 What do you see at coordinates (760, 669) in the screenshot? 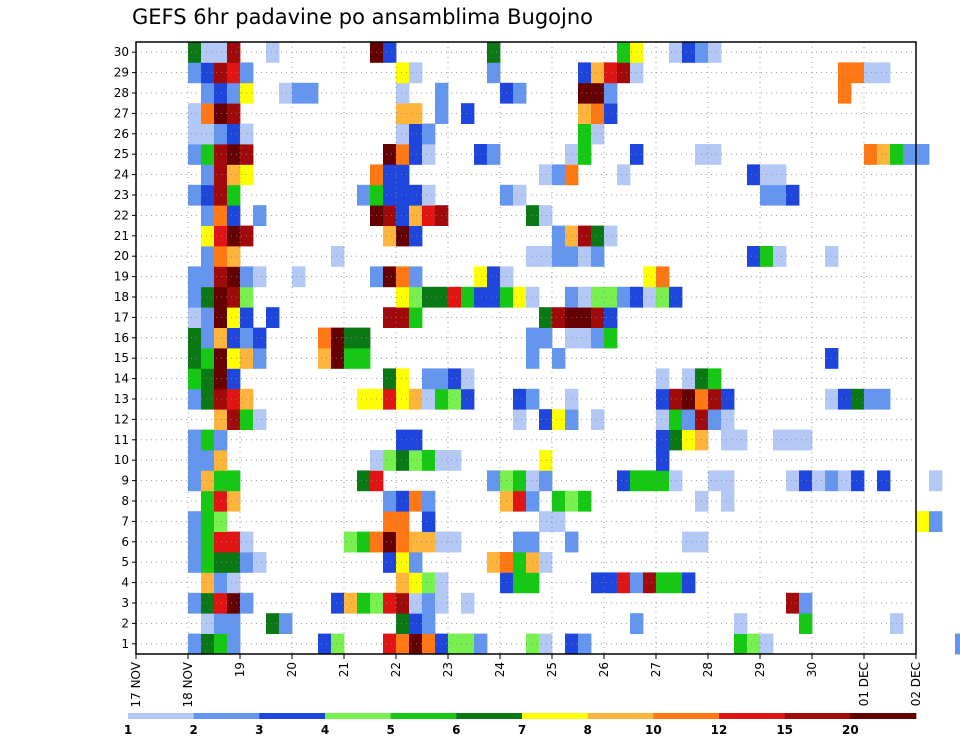
I see `x-tick-label: 29` at bounding box center [760, 669].